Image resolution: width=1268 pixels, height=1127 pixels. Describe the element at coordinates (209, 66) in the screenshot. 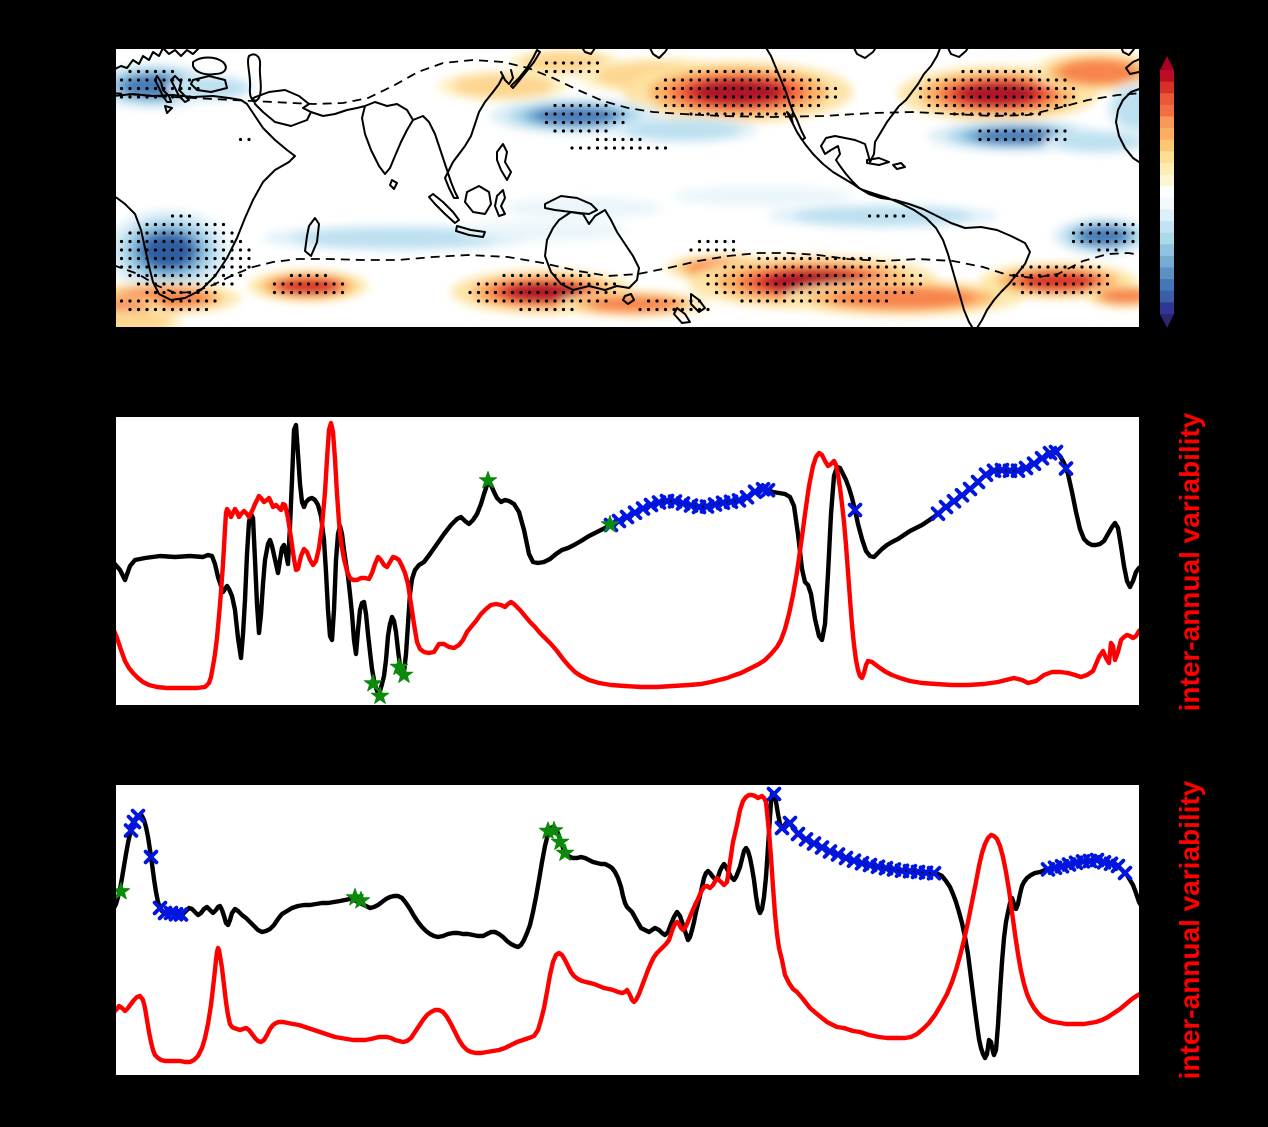

I see `coastline-black-sea` at that location.